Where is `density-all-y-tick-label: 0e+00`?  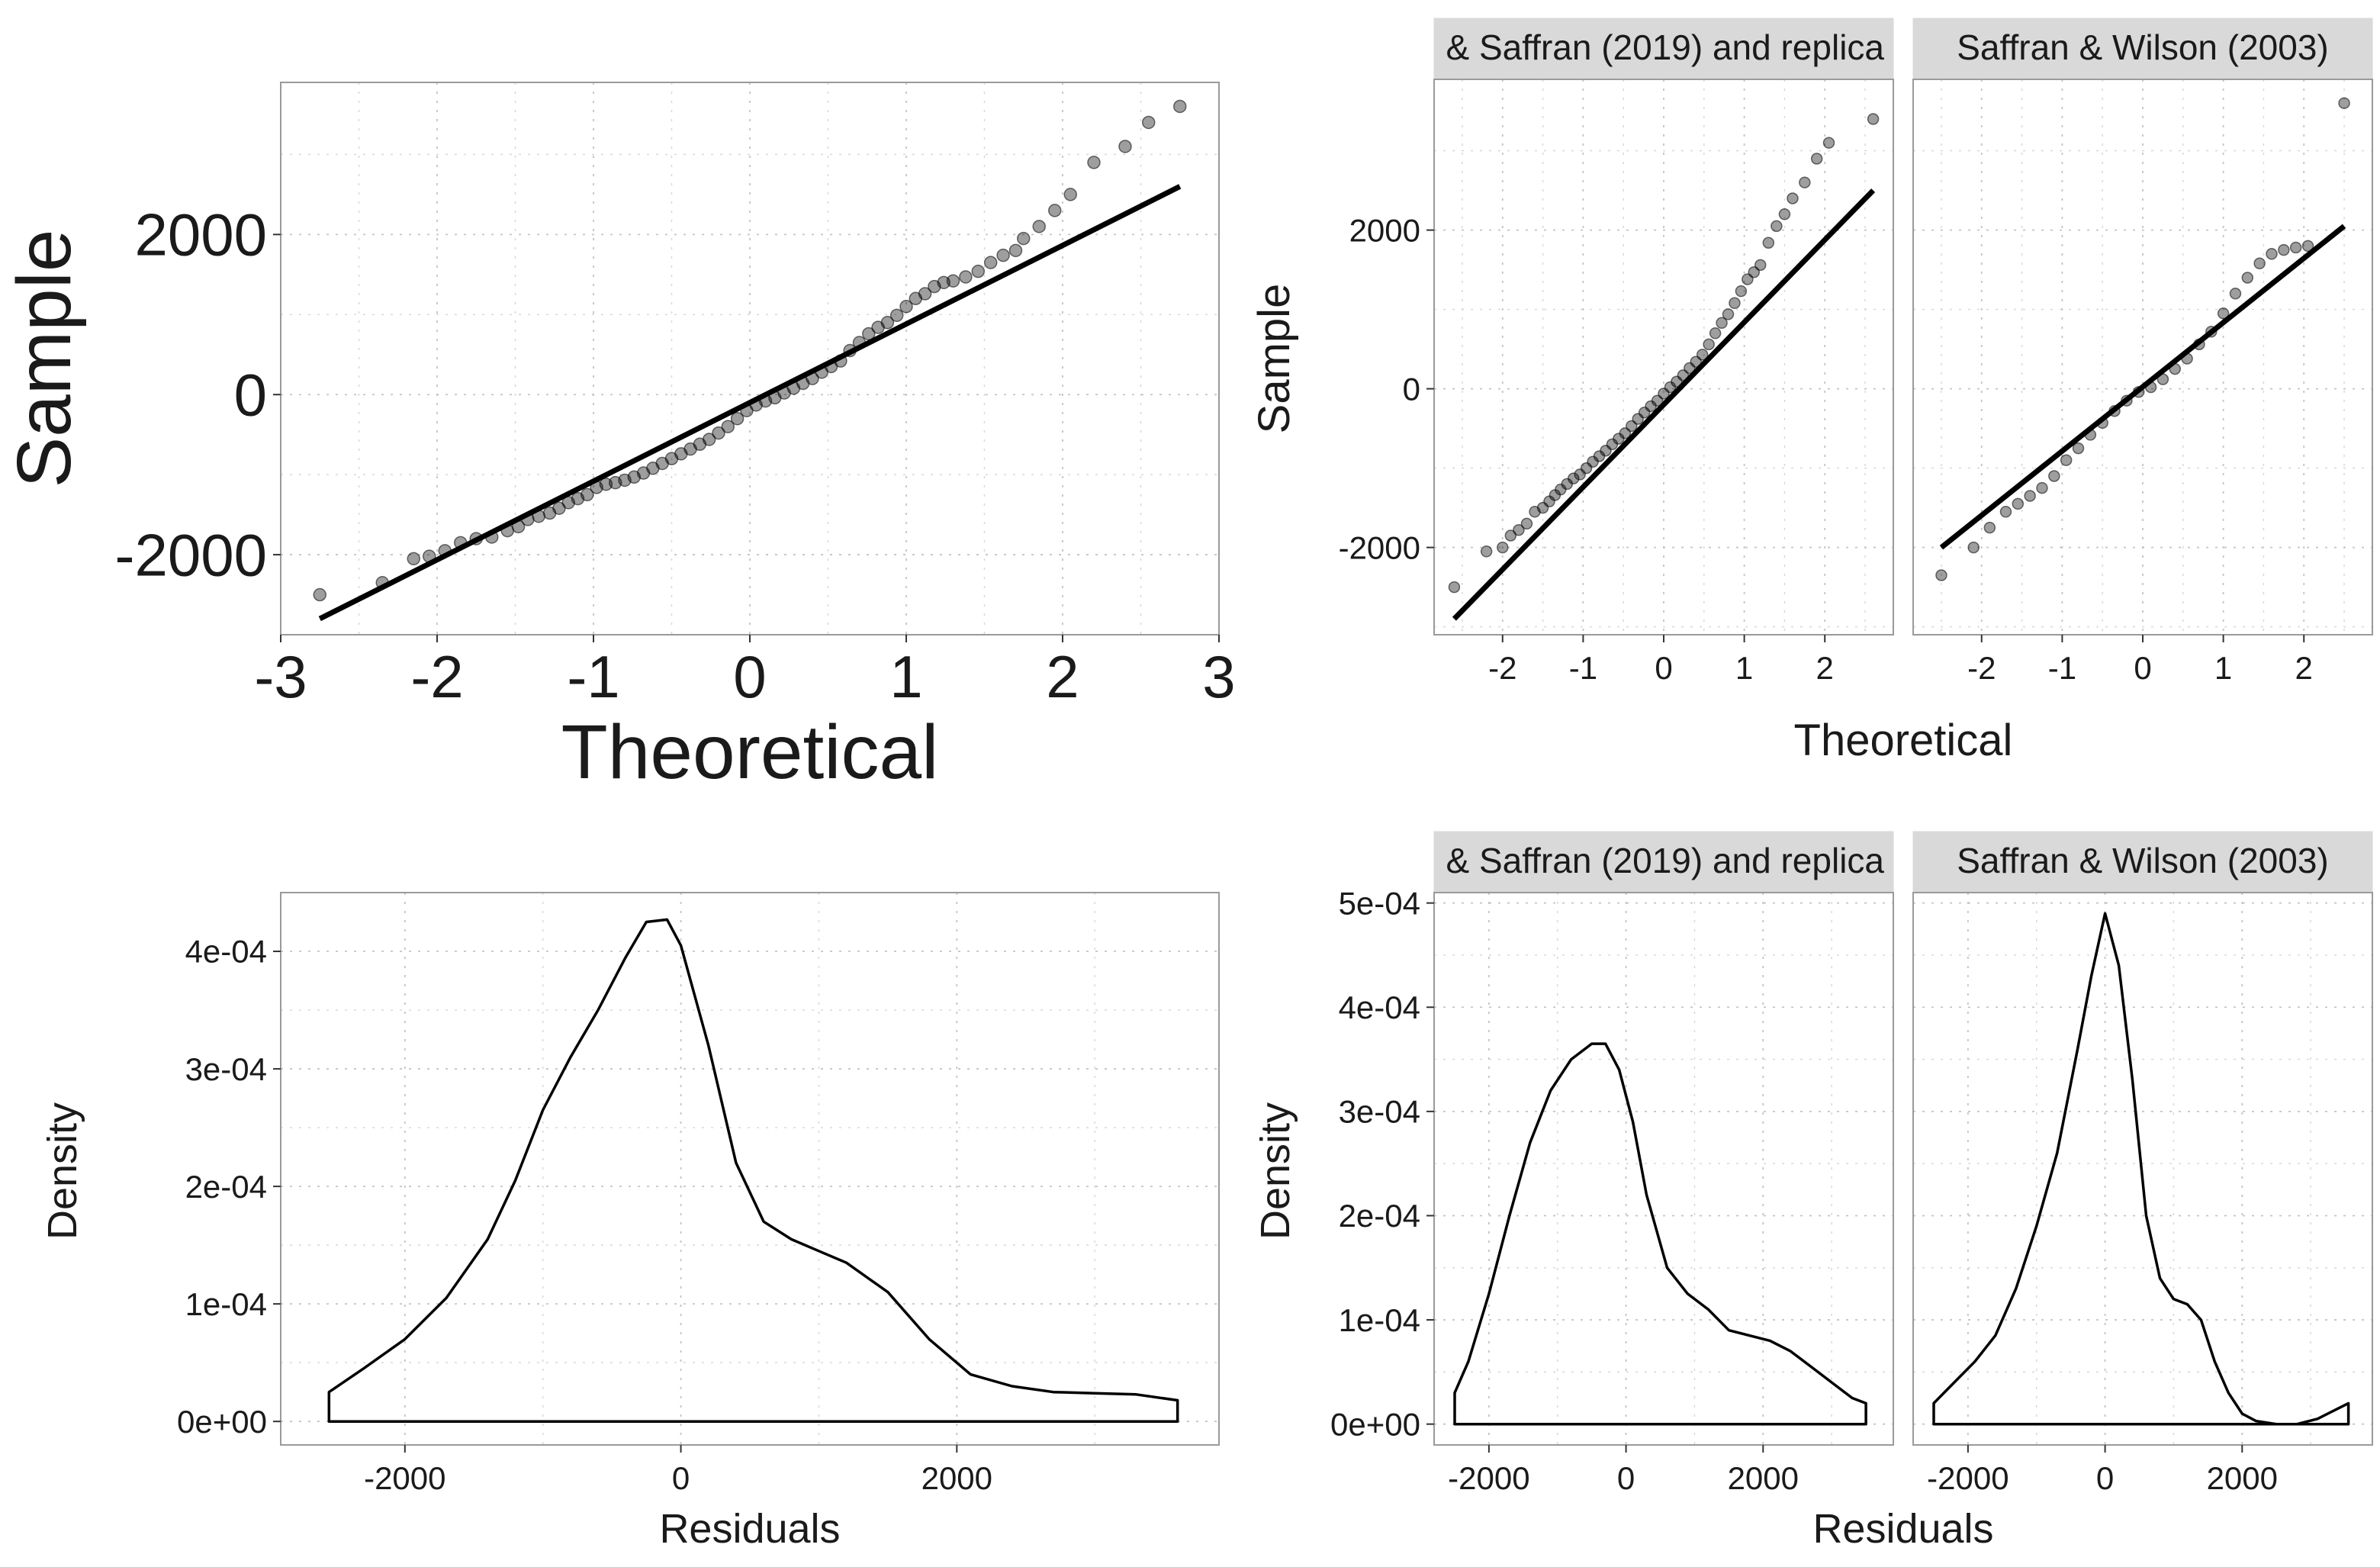
density-all-y-tick-label: 0e+00 is located at coordinates (222, 1422).